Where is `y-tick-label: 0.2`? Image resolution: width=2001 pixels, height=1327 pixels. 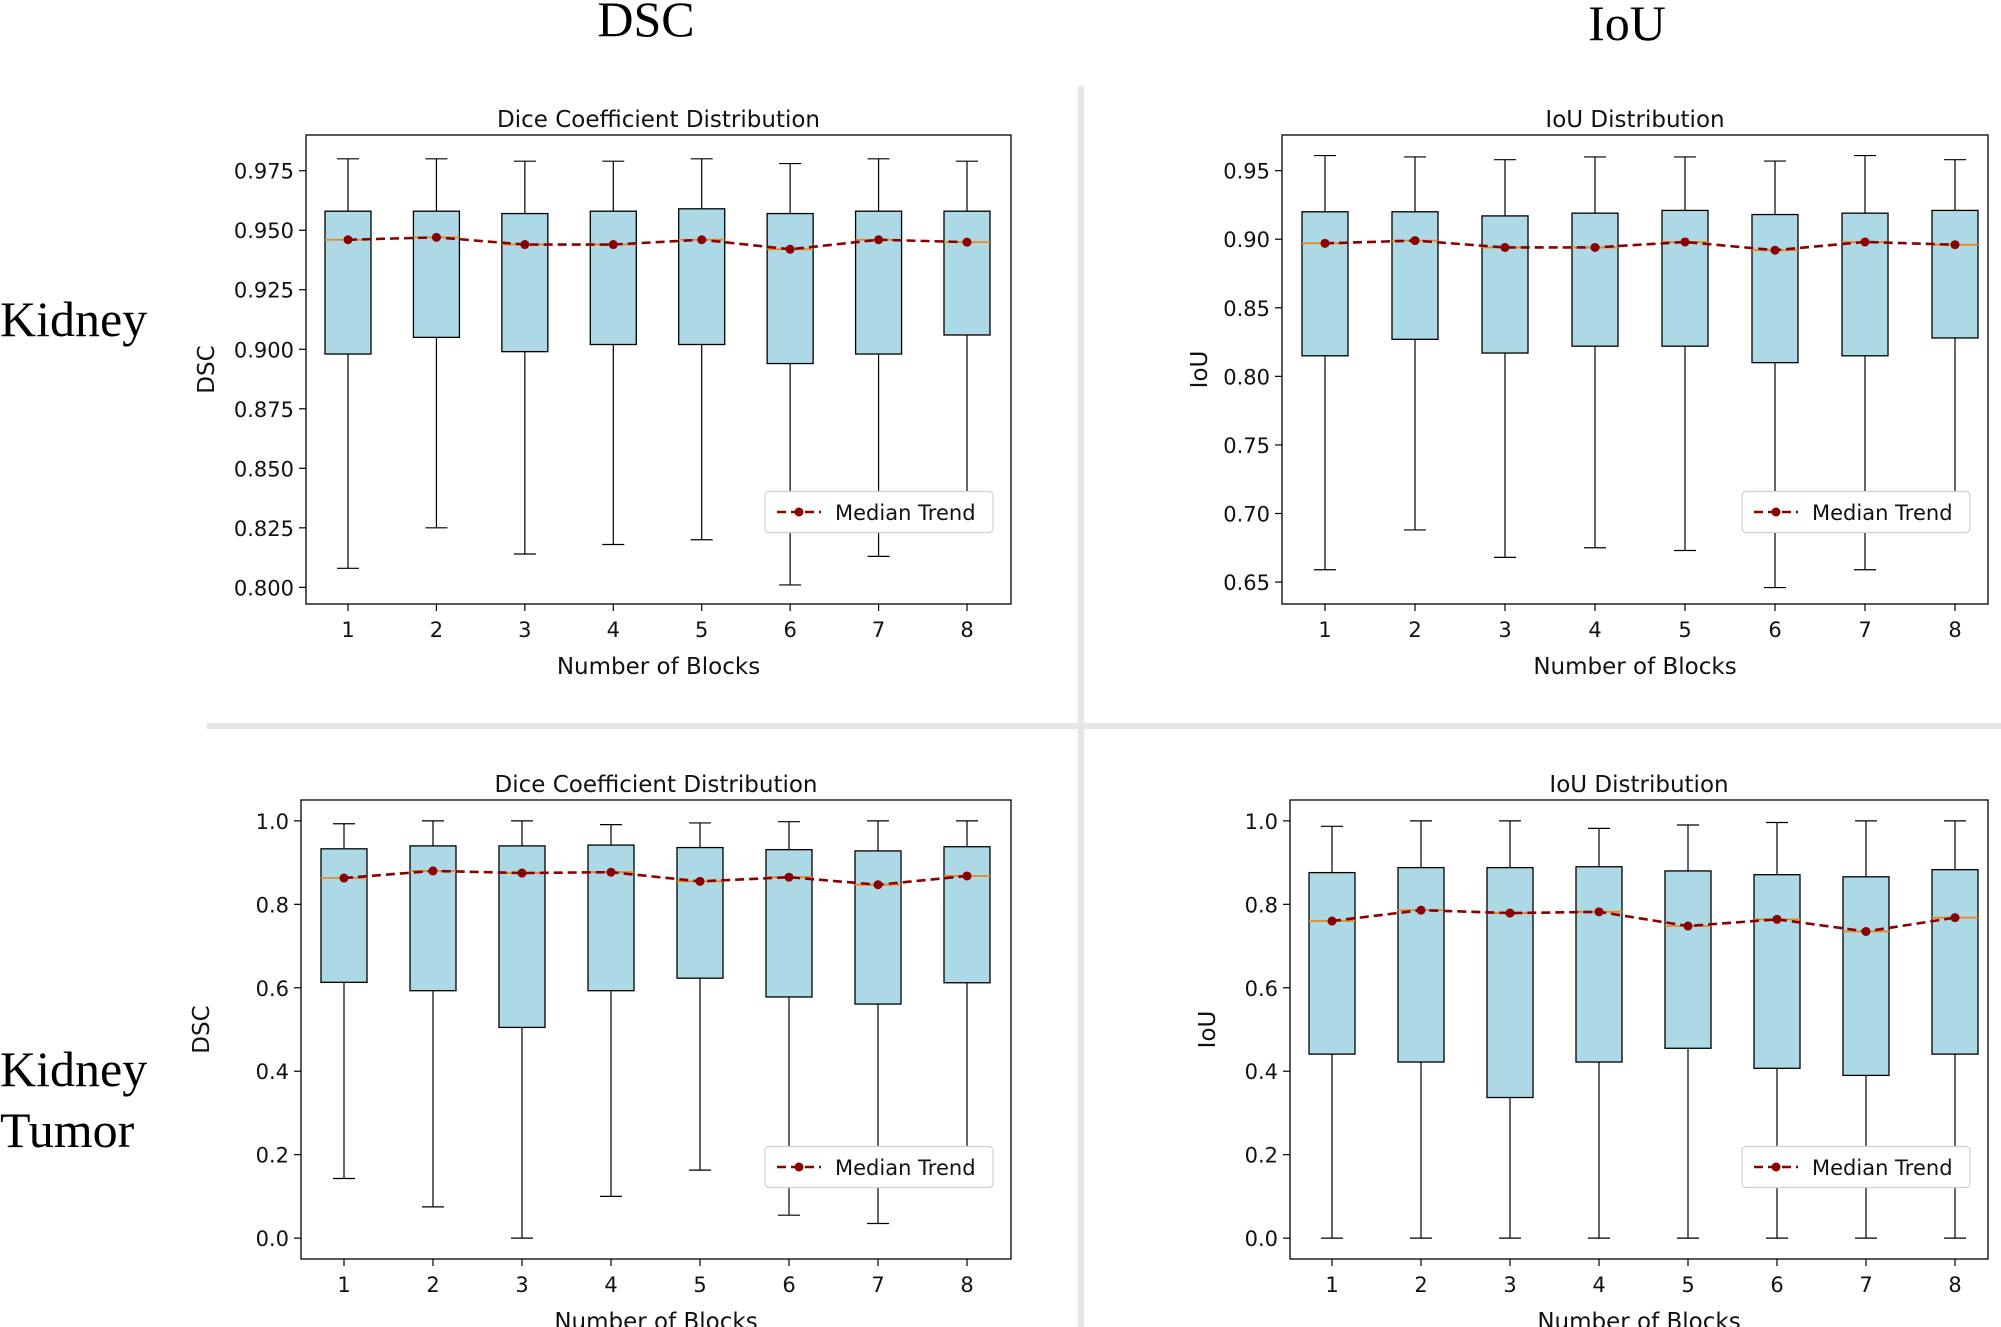
y-tick-label: 0.2 is located at coordinates (272, 1156).